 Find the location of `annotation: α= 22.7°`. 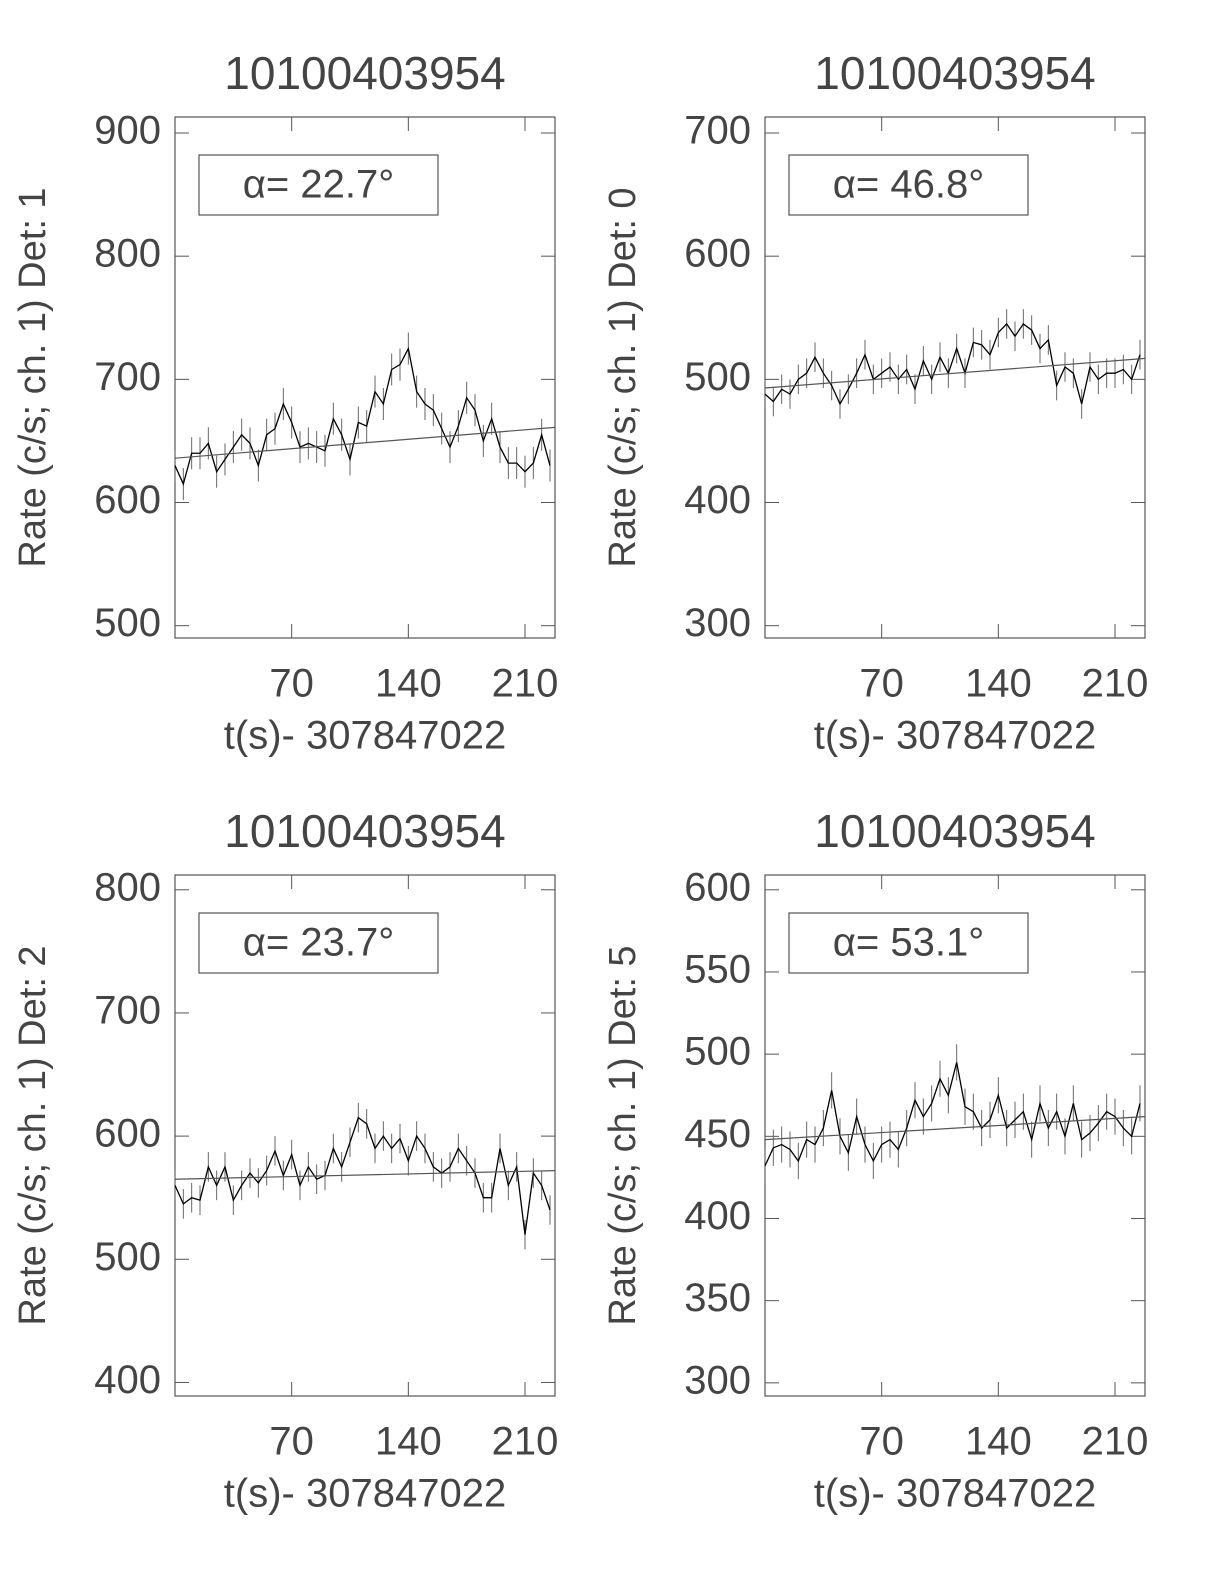

annotation: α= 22.7° is located at coordinates (318, 185).